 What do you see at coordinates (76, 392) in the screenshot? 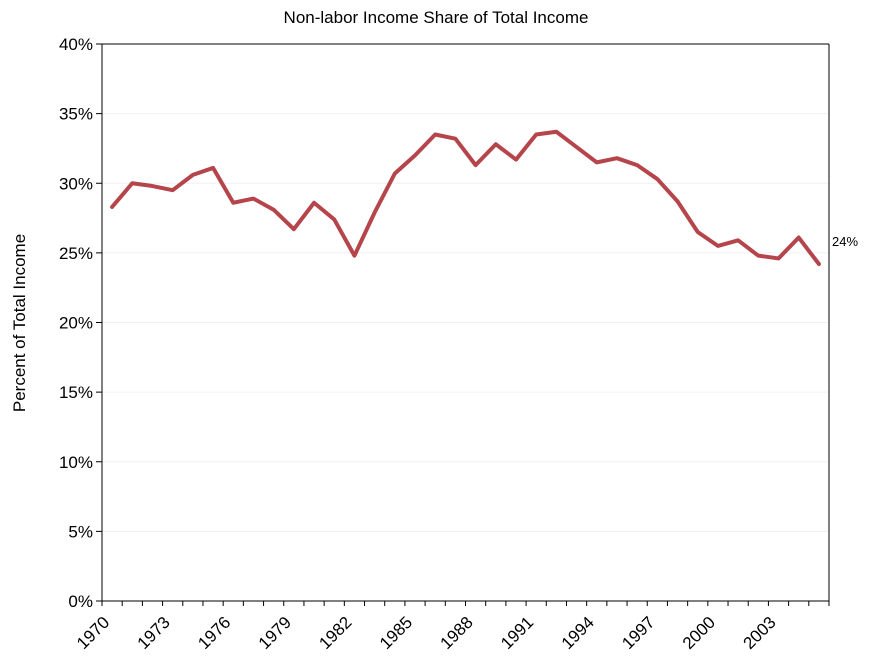
I see `y-tick-label: 15%` at bounding box center [76, 392].